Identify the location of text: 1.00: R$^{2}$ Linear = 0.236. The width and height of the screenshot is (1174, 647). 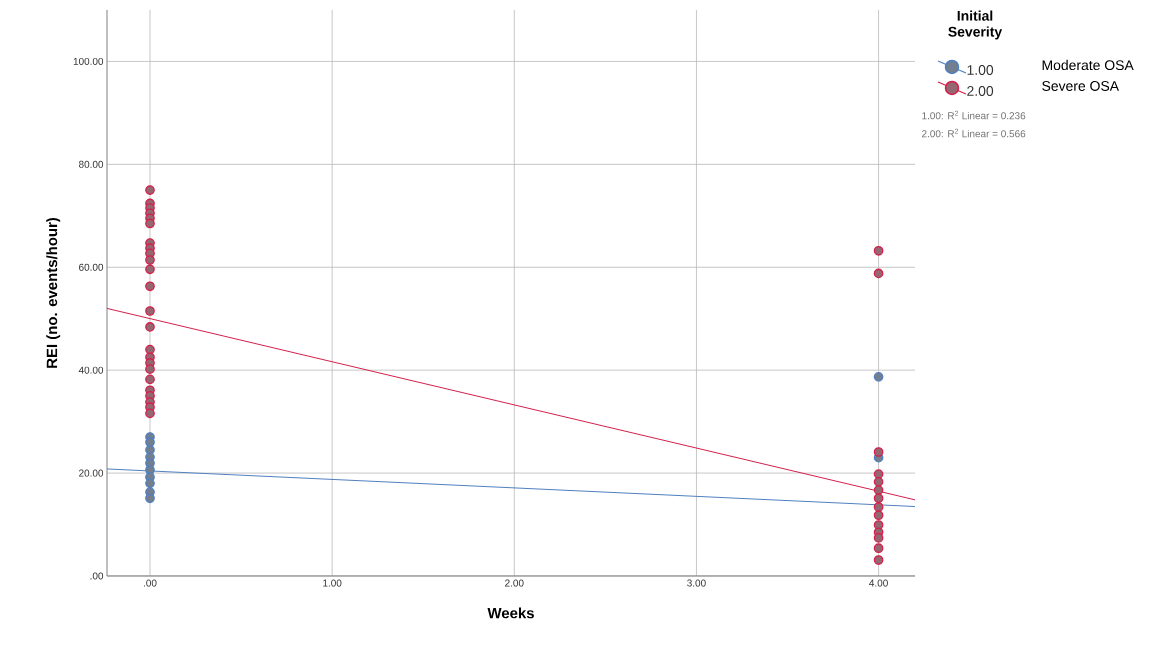
(974, 115).